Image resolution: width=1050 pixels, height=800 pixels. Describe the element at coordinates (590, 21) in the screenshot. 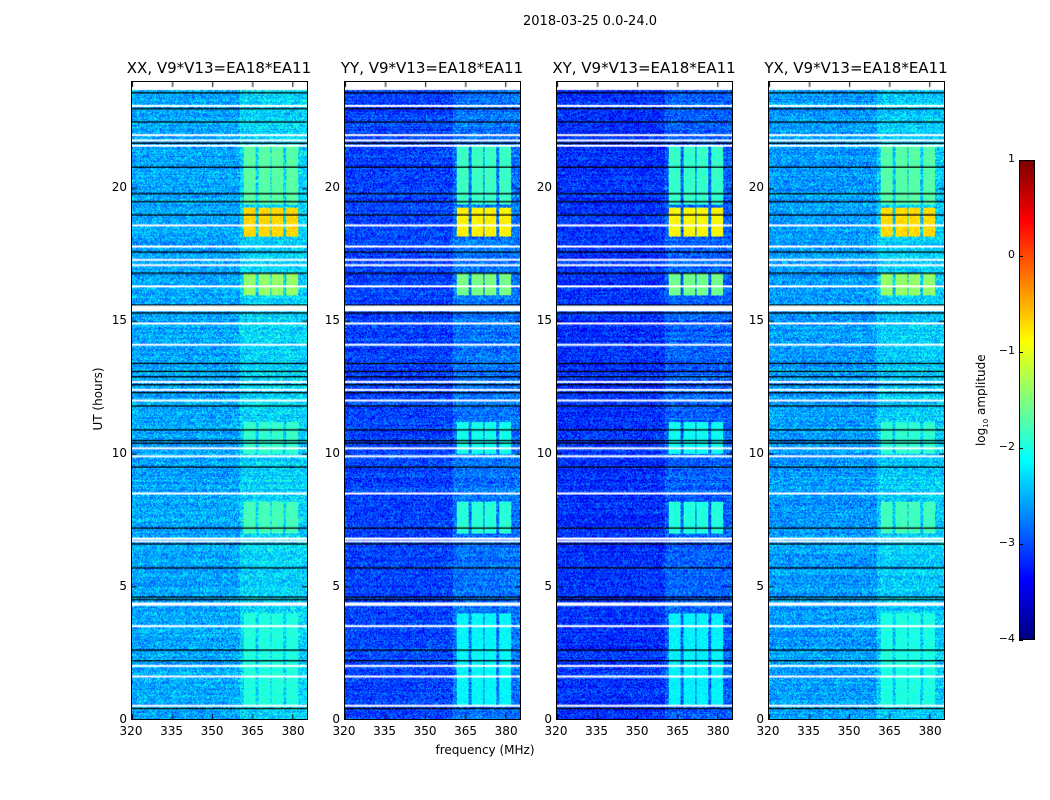

I see `chart-title: 2018-03-25 0.0-24.0` at that location.